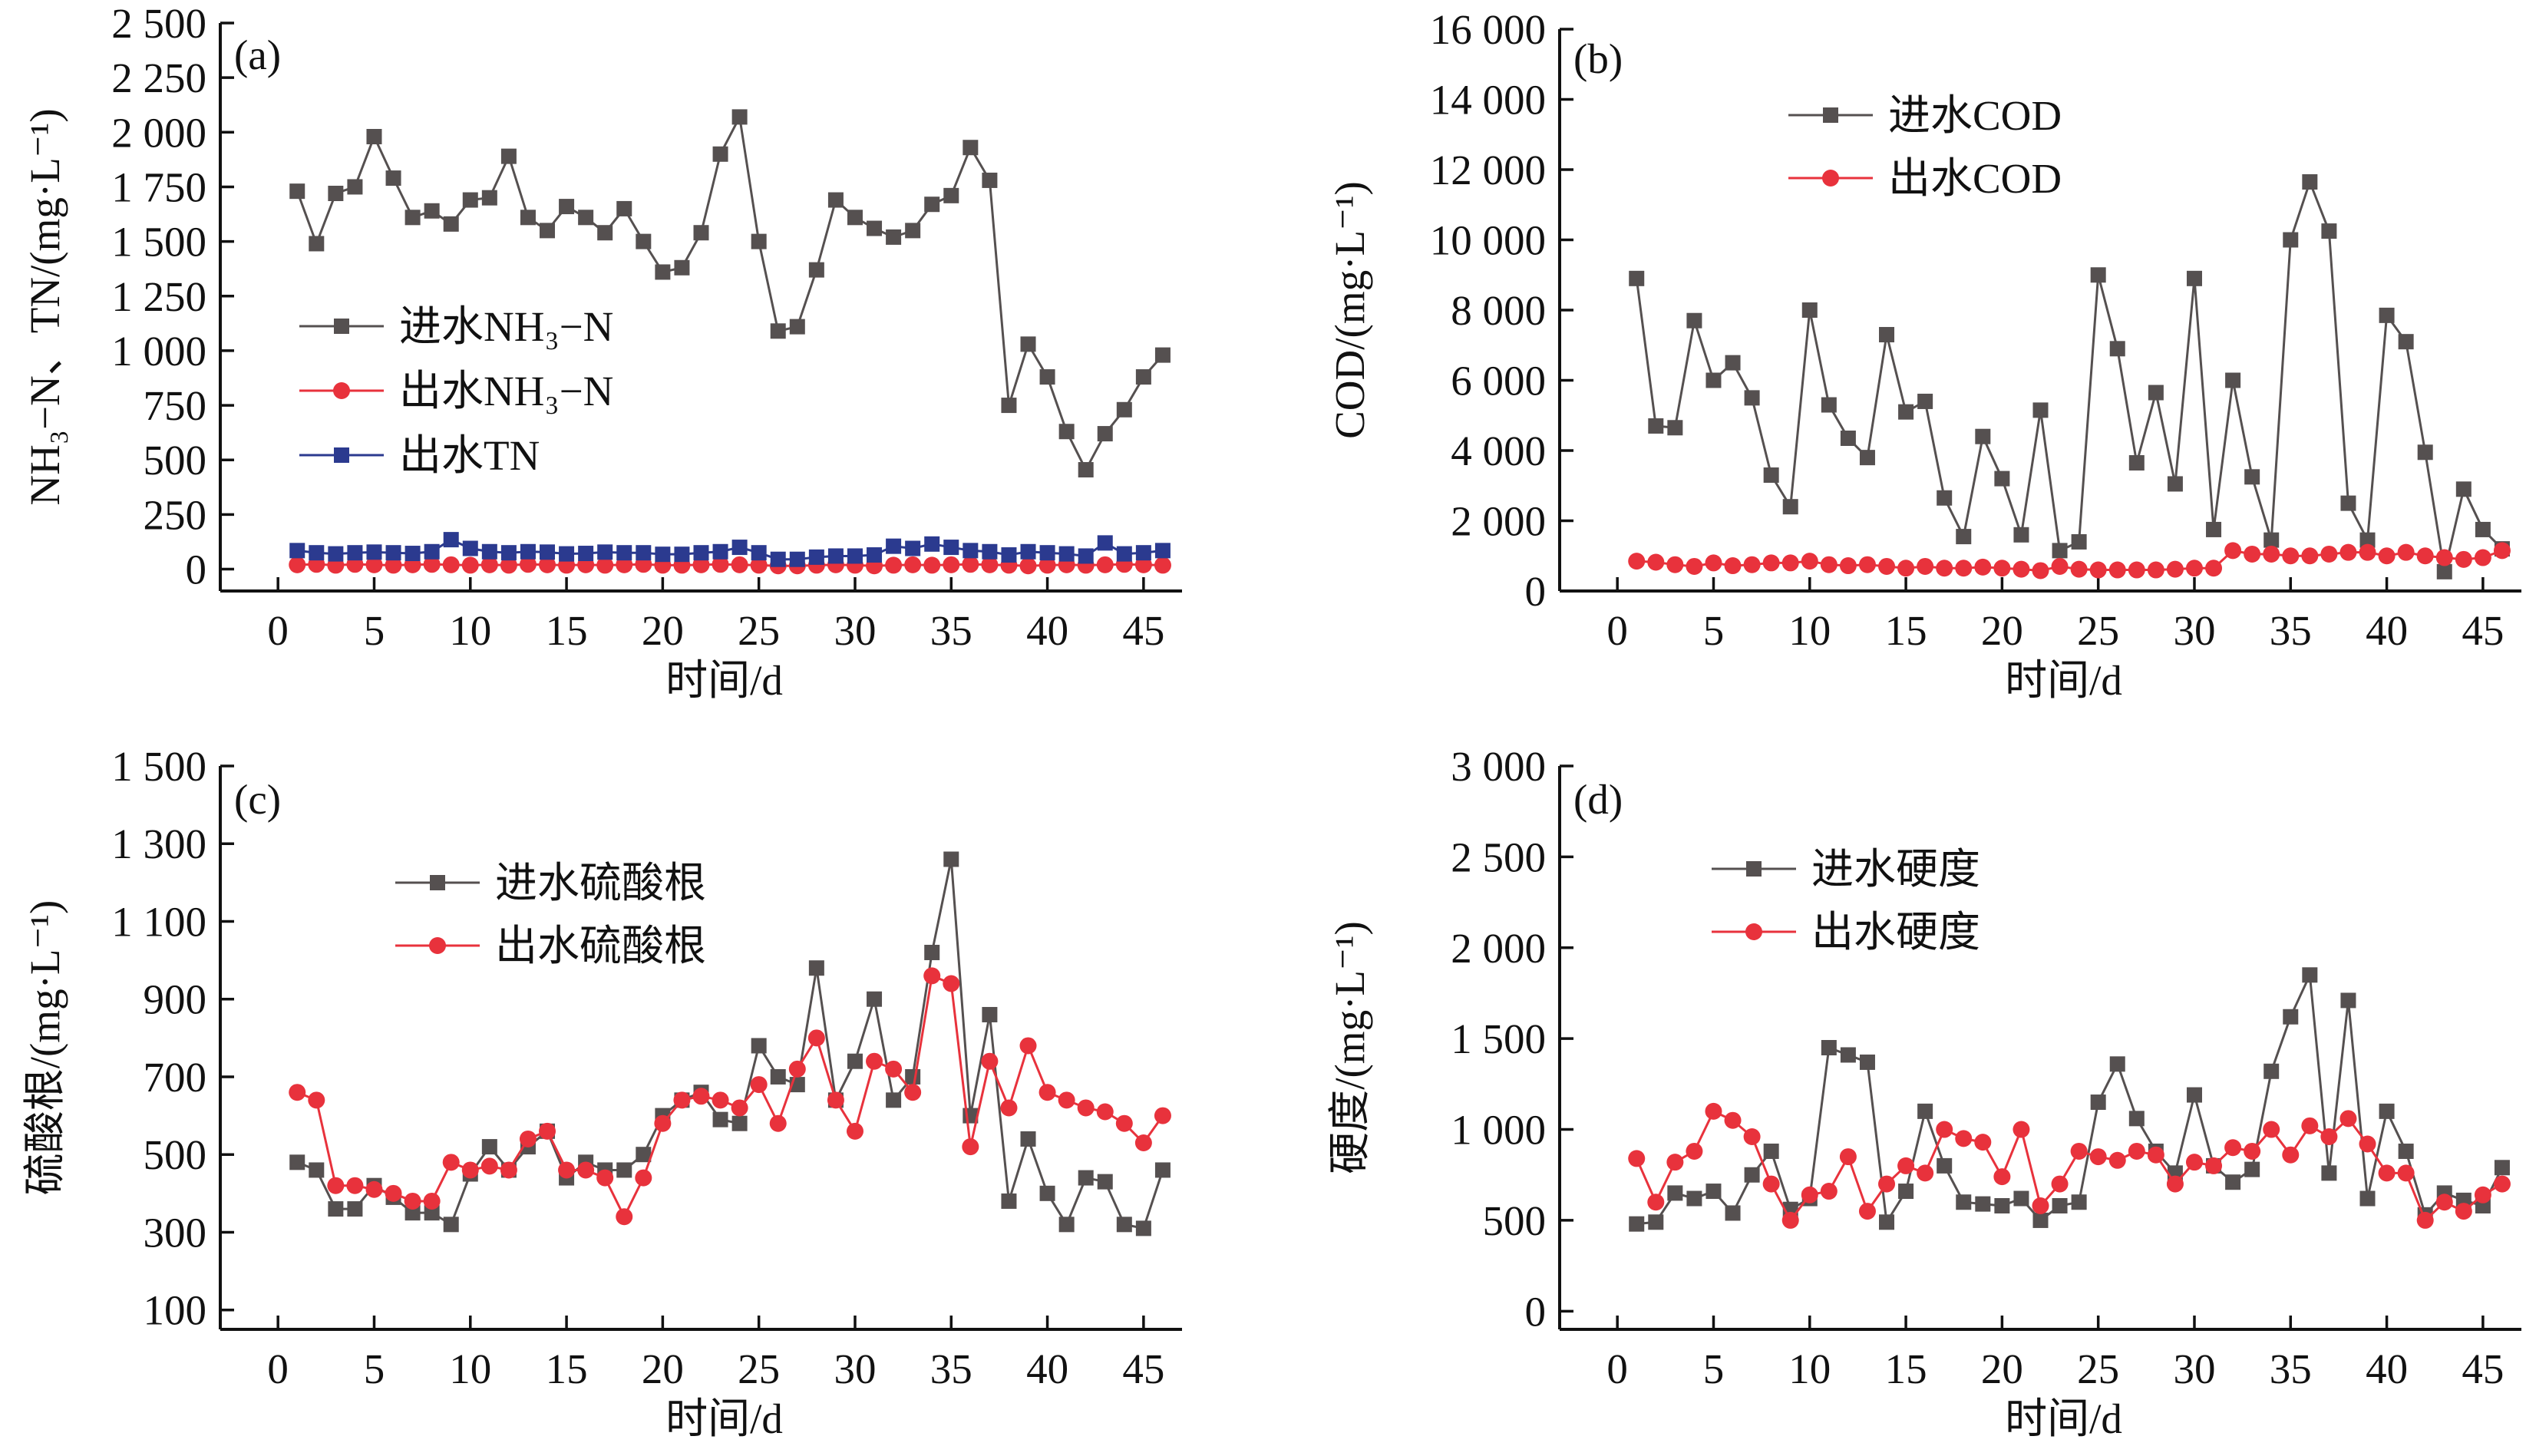 This screenshot has width=2526, height=1456. Describe the element at coordinates (175, 1233) in the screenshot. I see `y-tick-label: 300` at that location.